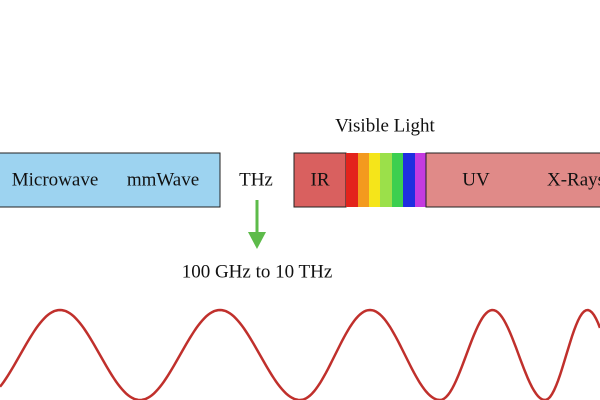  I want to click on band-label: THz, so click(256, 179).